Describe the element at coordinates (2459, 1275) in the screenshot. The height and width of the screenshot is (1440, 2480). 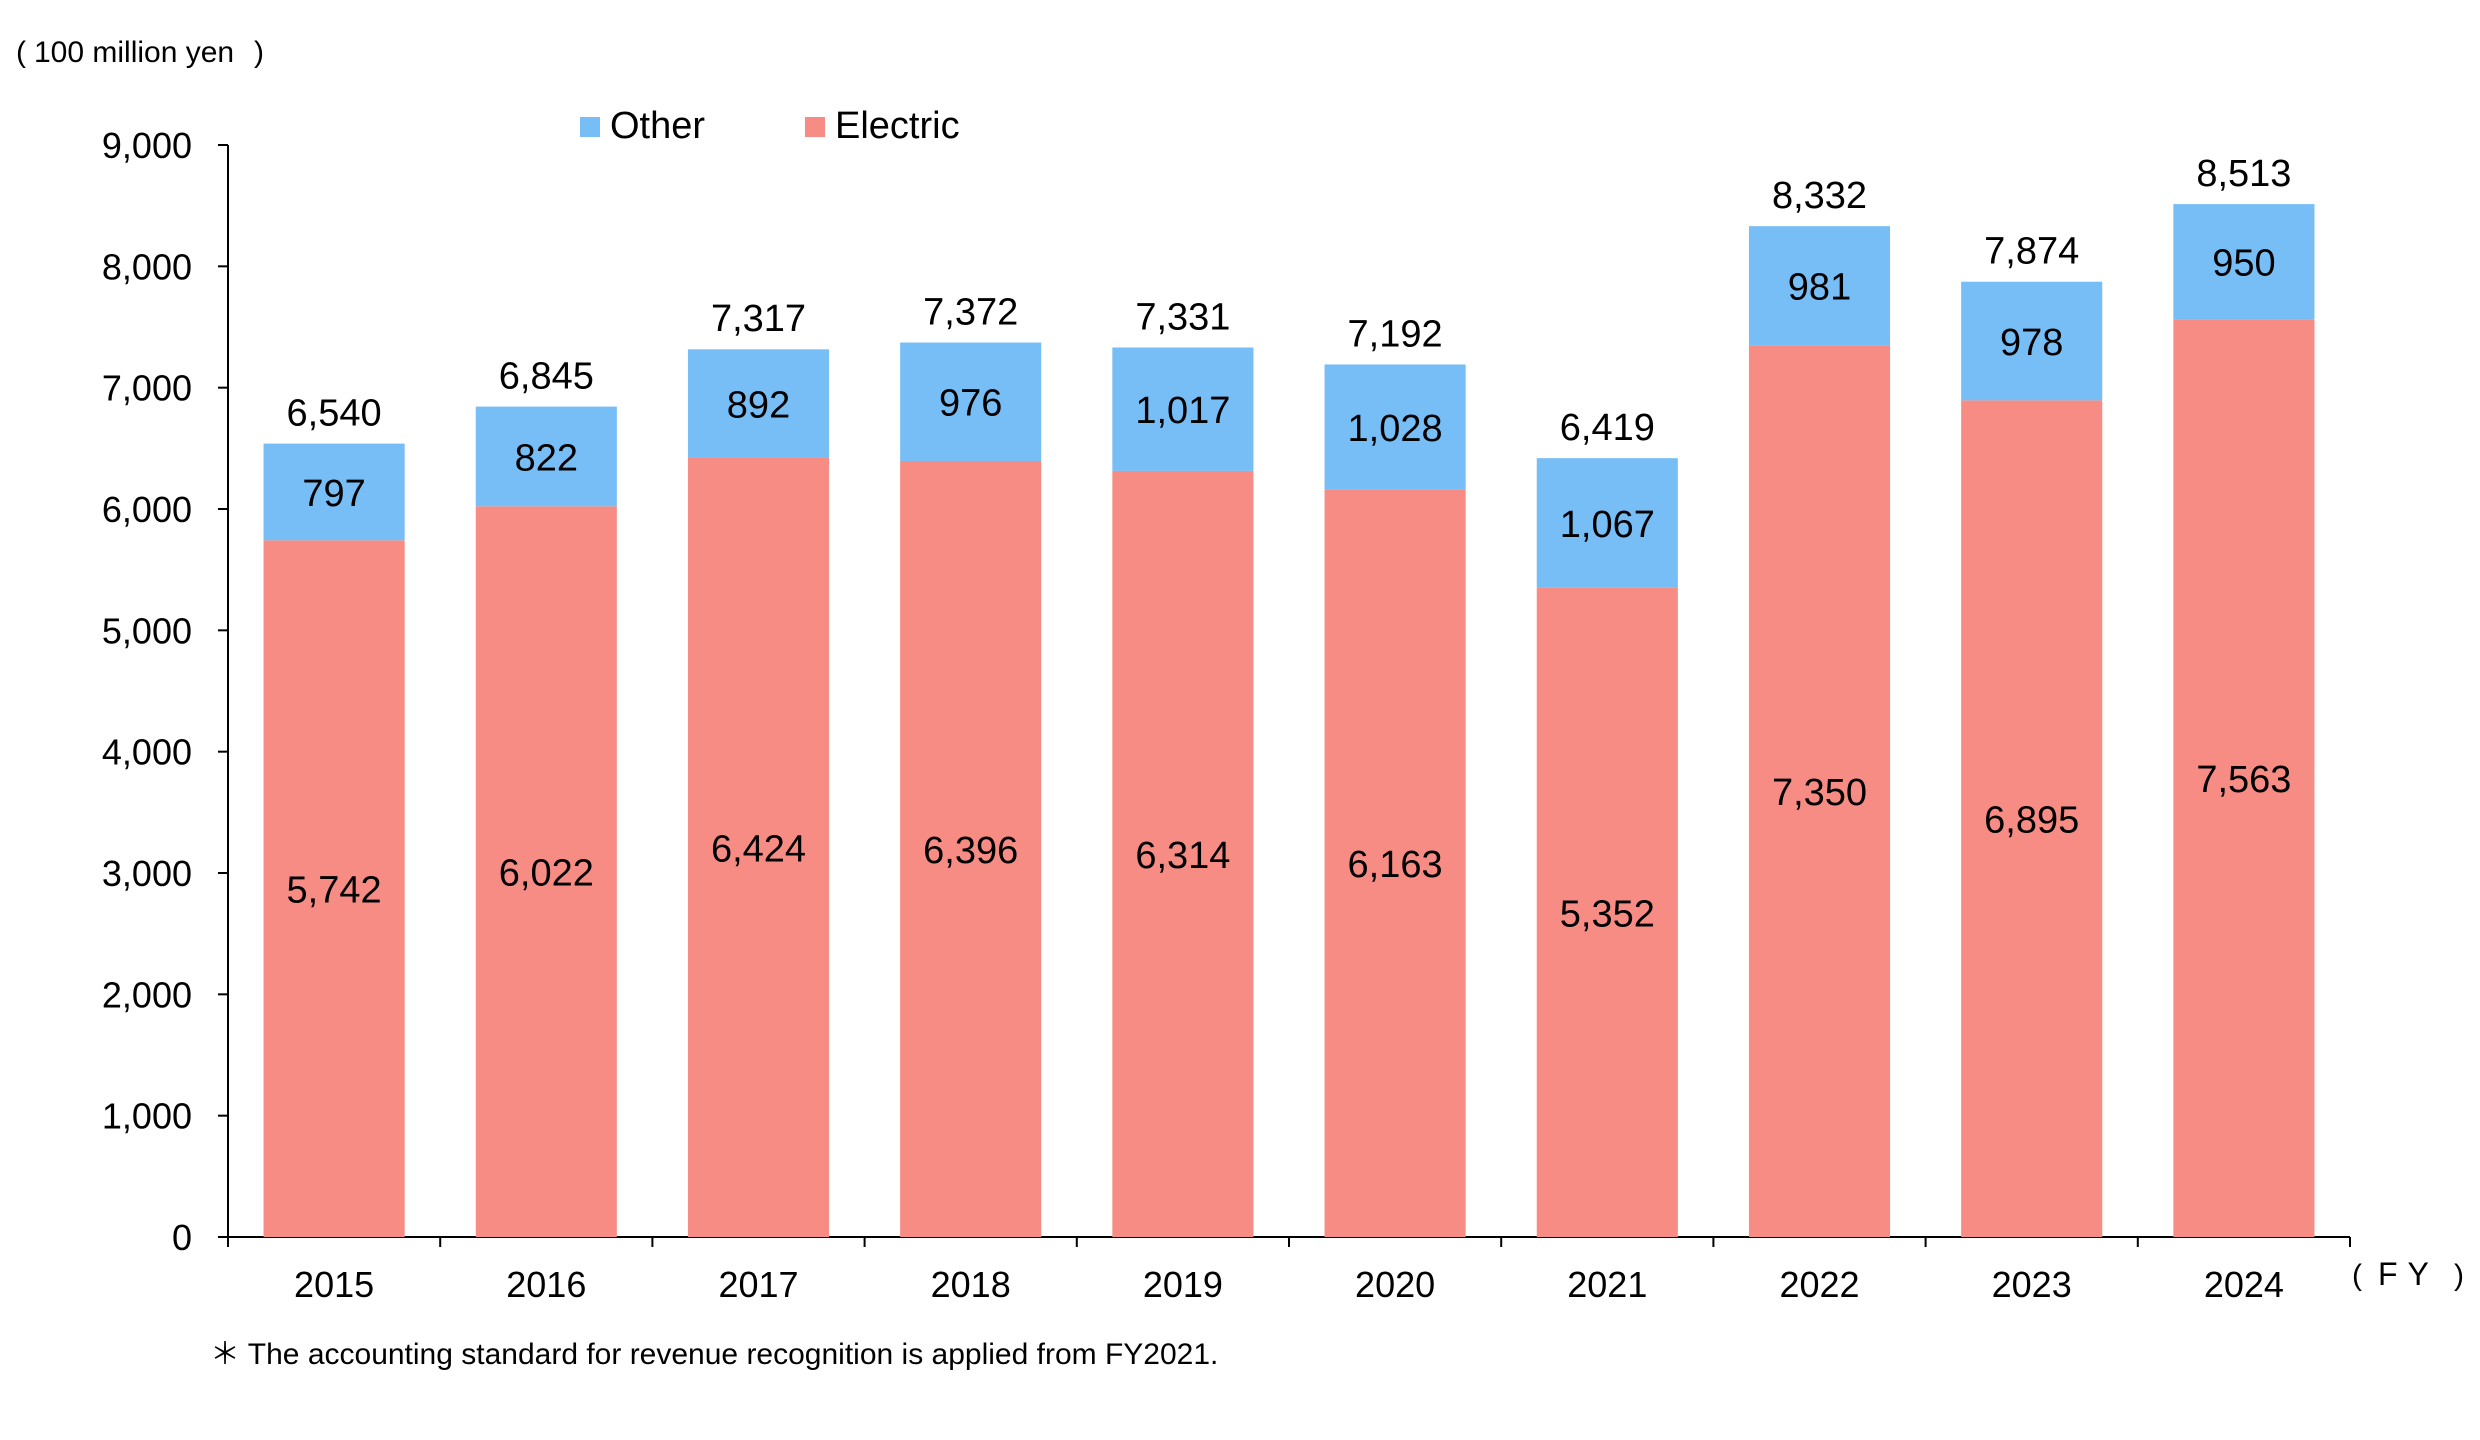
I see `fy-bracket-close: )` at that location.